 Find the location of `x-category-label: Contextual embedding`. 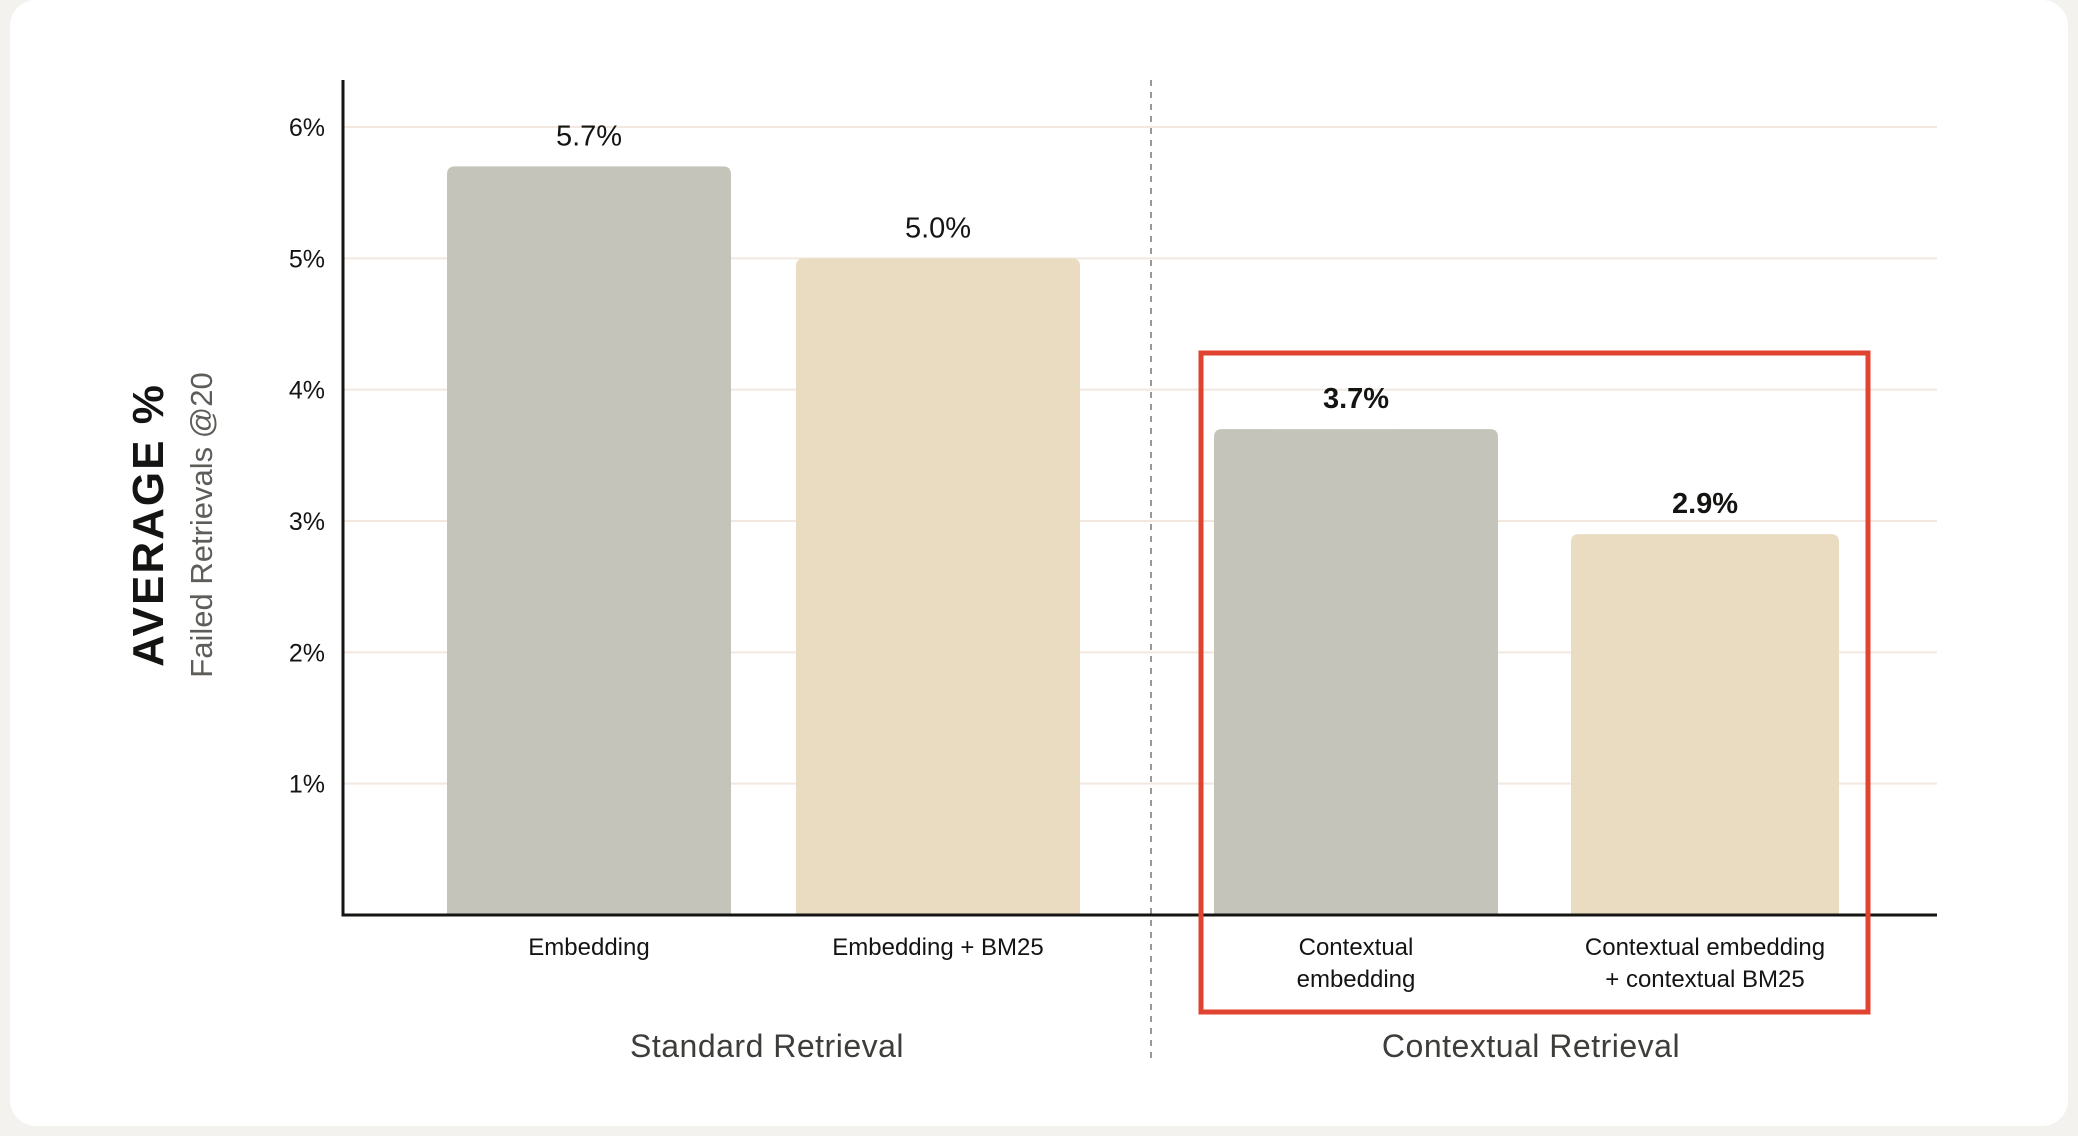

x-category-label: Contextual embedding is located at coordinates (1705, 947).